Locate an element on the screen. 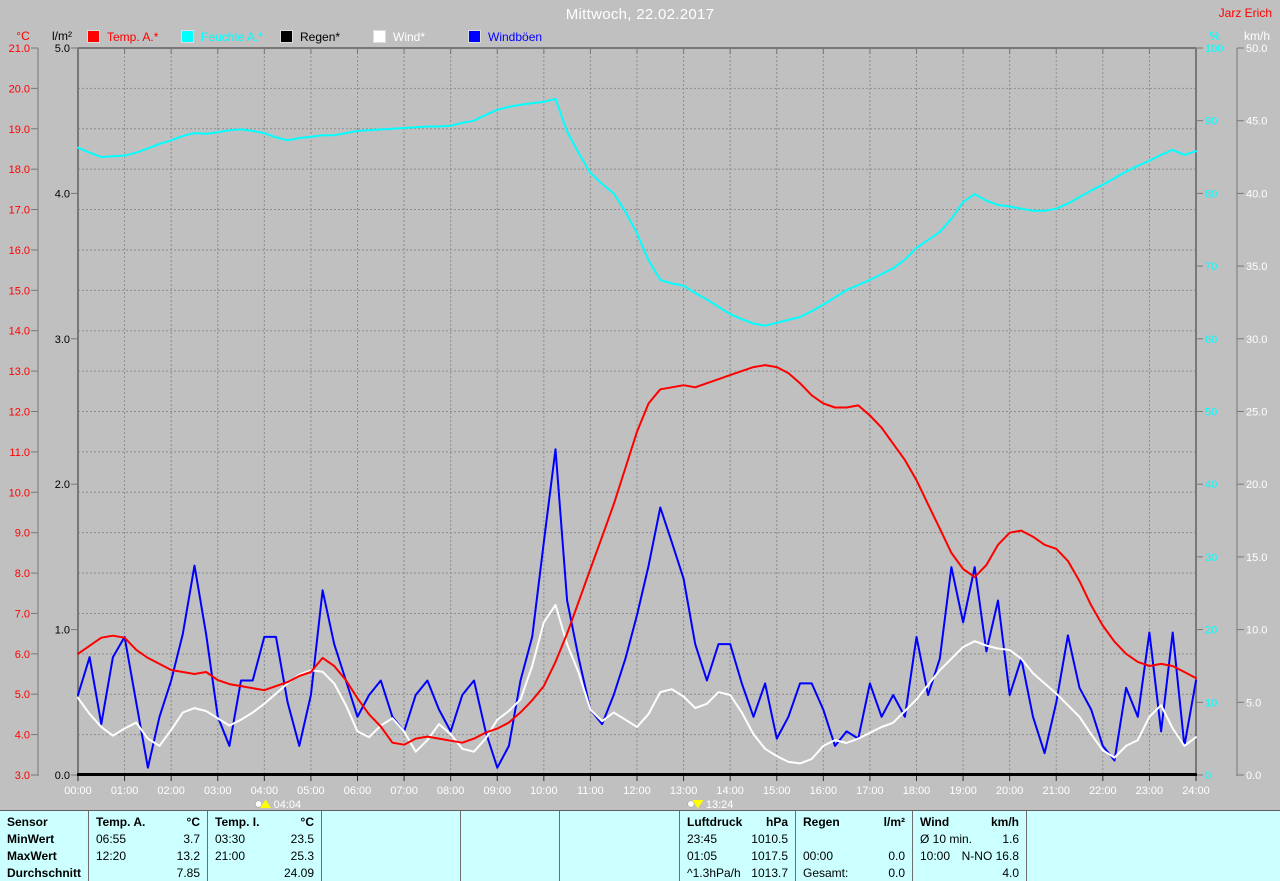 This screenshot has height=881, width=1280. x-axis-hour-label: 18:00 is located at coordinates (917, 791).